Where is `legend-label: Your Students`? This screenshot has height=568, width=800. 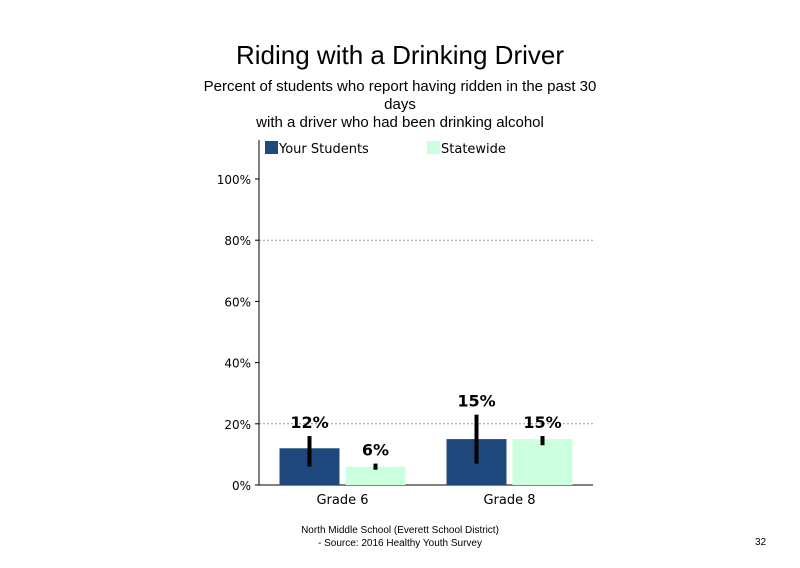 legend-label: Your Students is located at coordinates (323, 149).